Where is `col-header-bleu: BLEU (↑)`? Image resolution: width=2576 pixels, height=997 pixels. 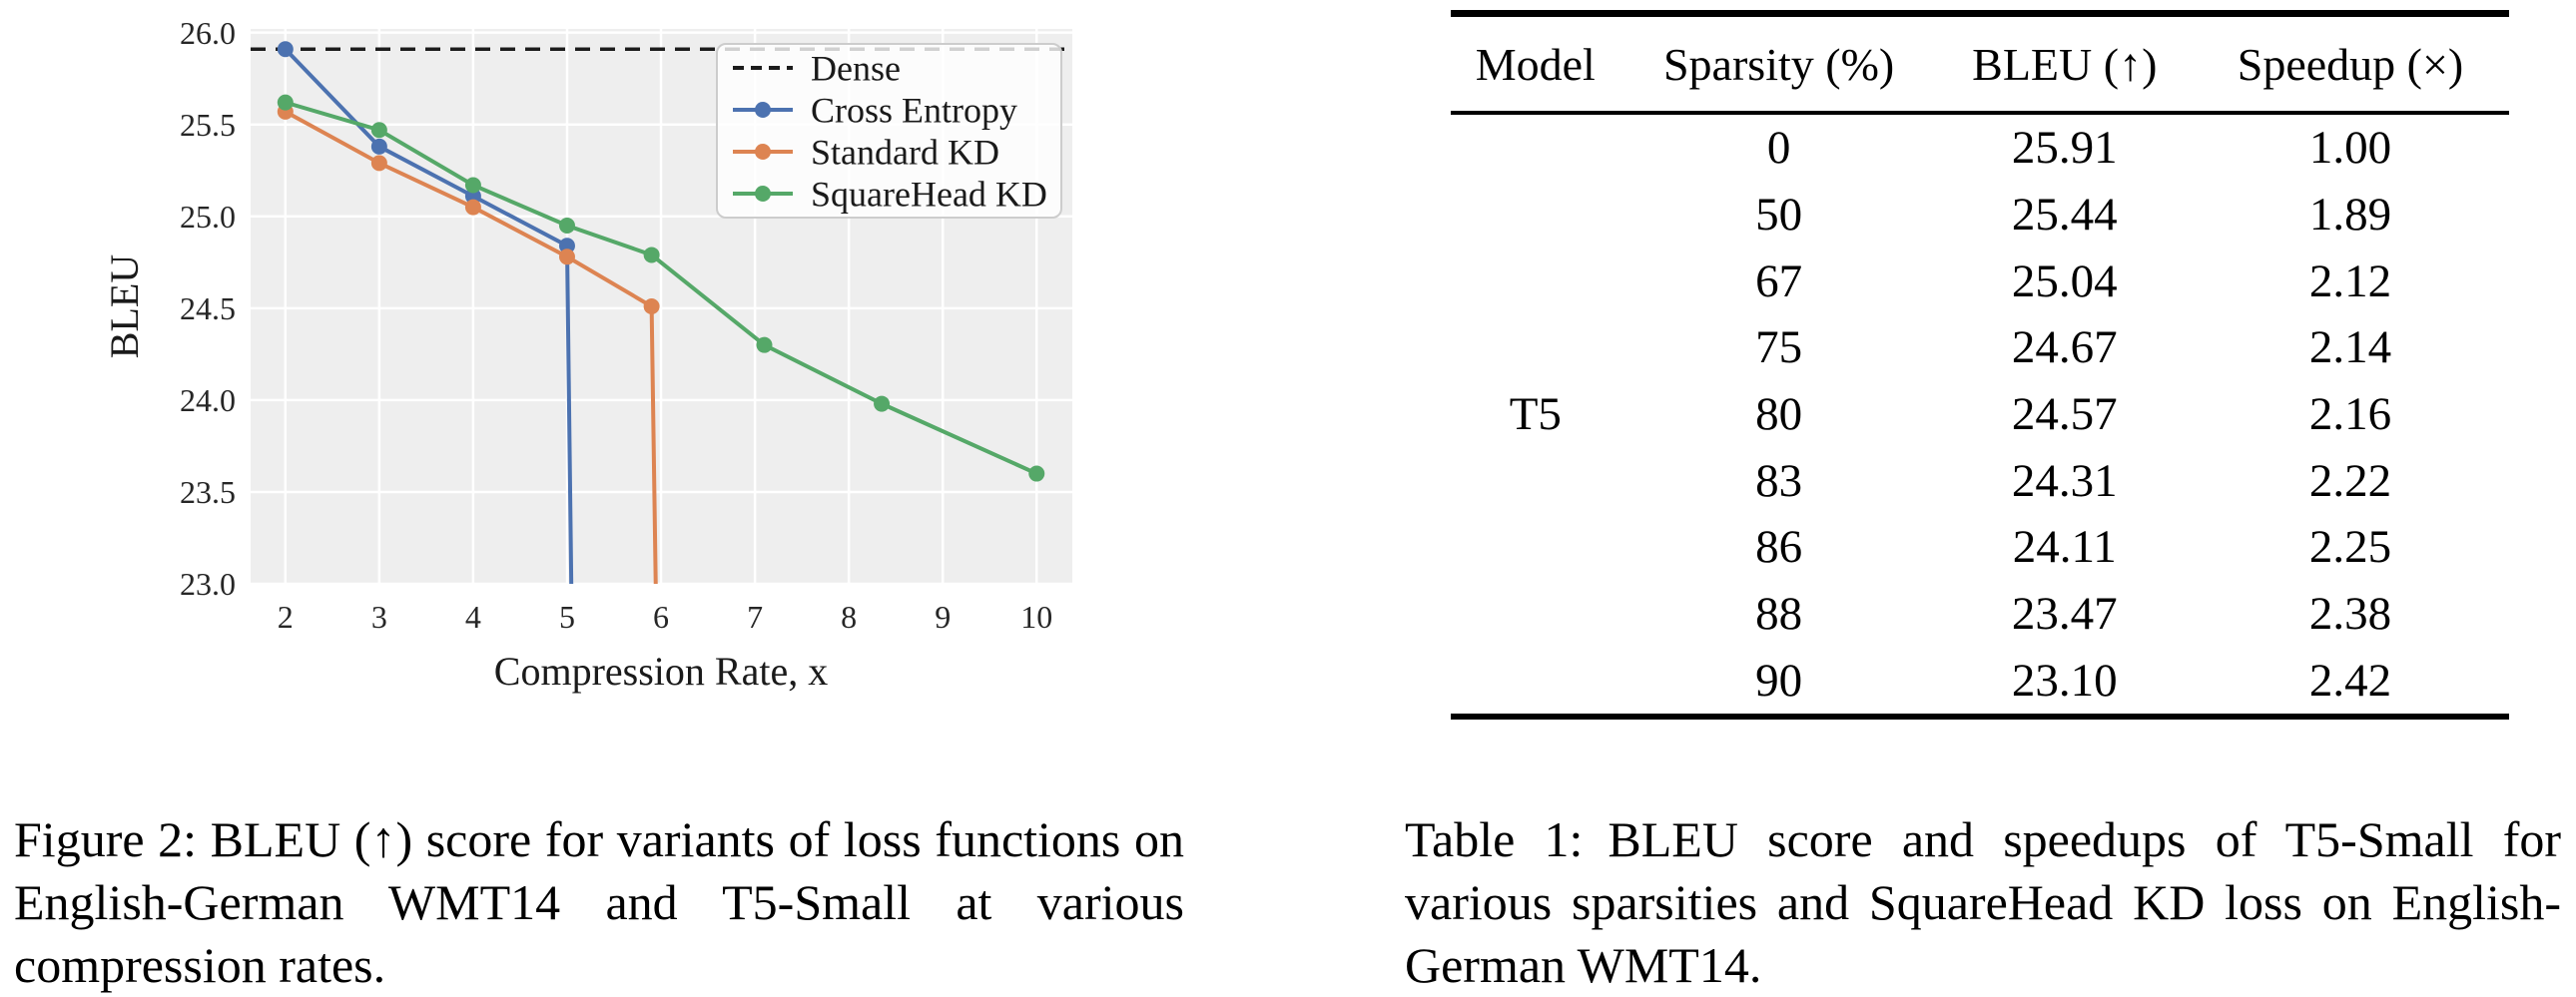
col-header-bleu: BLEU (↑) is located at coordinates (2065, 64).